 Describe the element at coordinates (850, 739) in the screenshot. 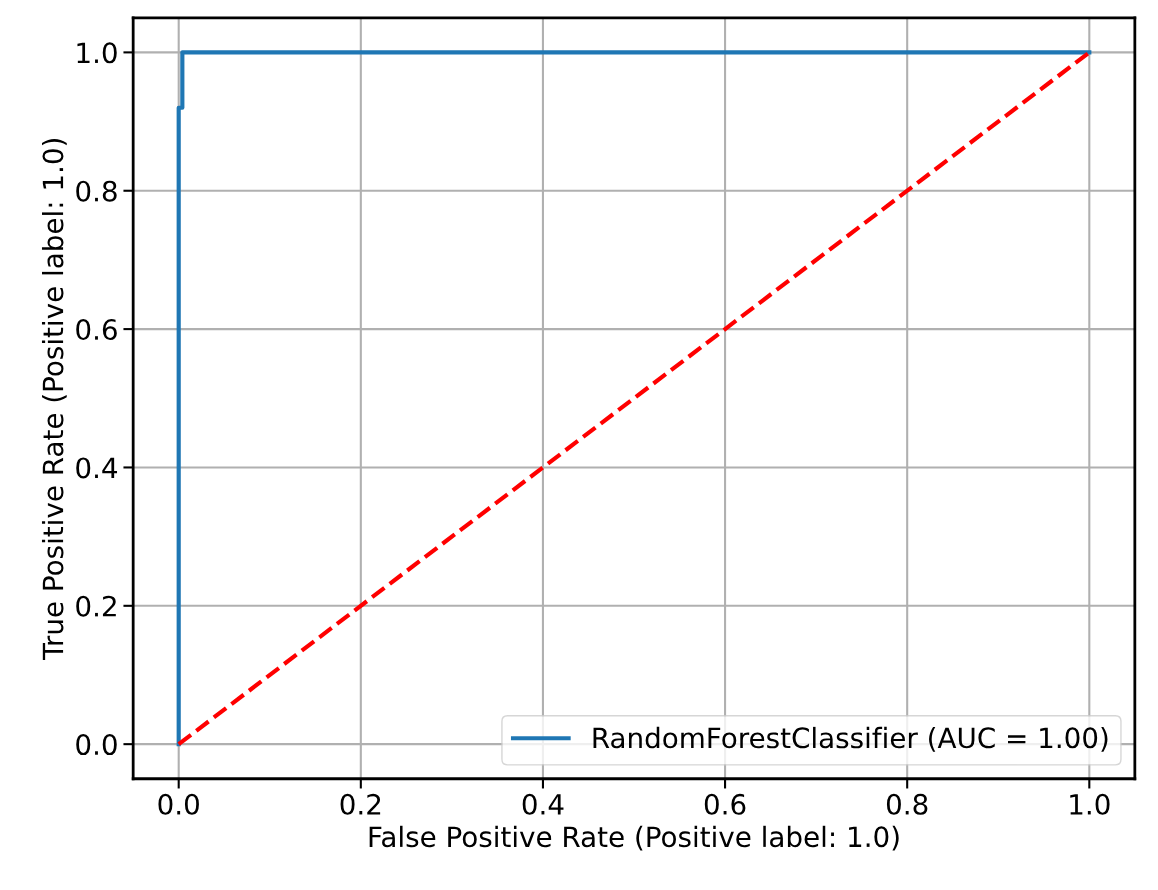

I see `legend-label: RandomForestClassifier (AUC = 1.00)` at that location.